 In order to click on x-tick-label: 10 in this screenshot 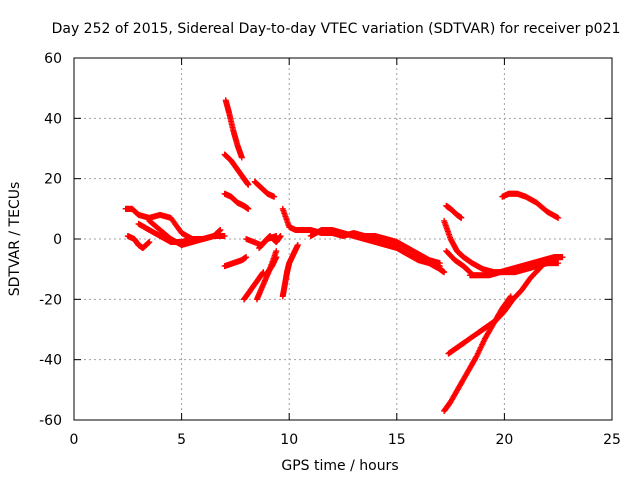, I will do `click(289, 440)`.